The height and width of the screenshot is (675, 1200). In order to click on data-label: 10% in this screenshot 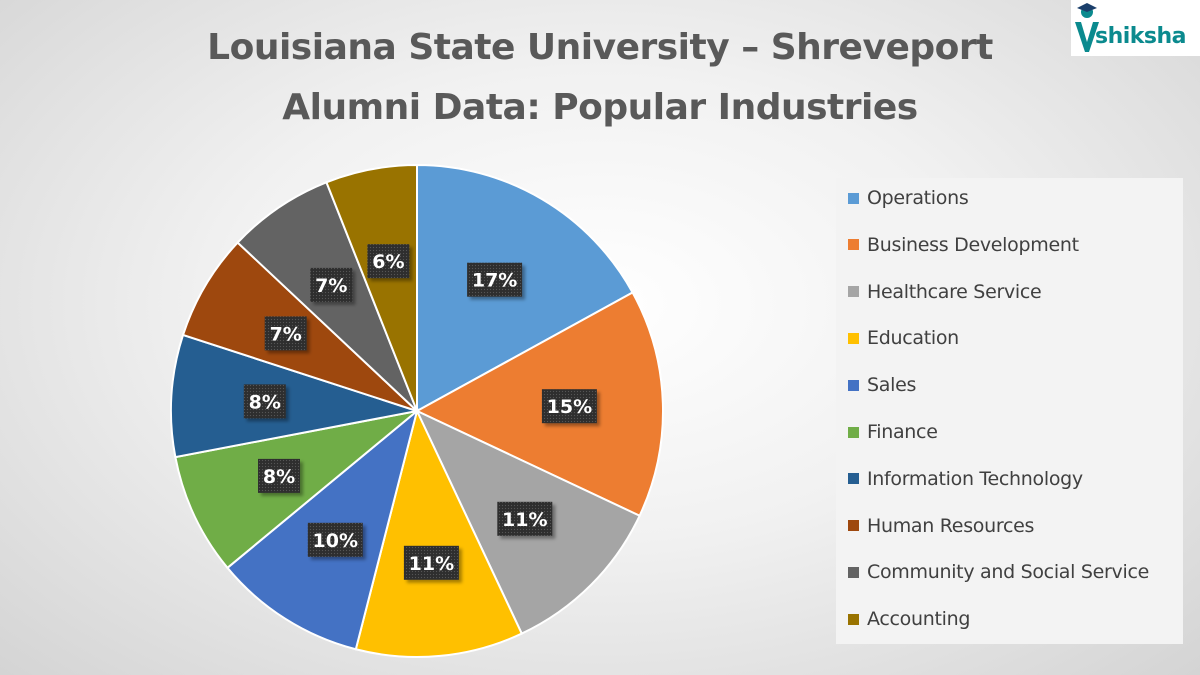, I will do `click(335, 539)`.